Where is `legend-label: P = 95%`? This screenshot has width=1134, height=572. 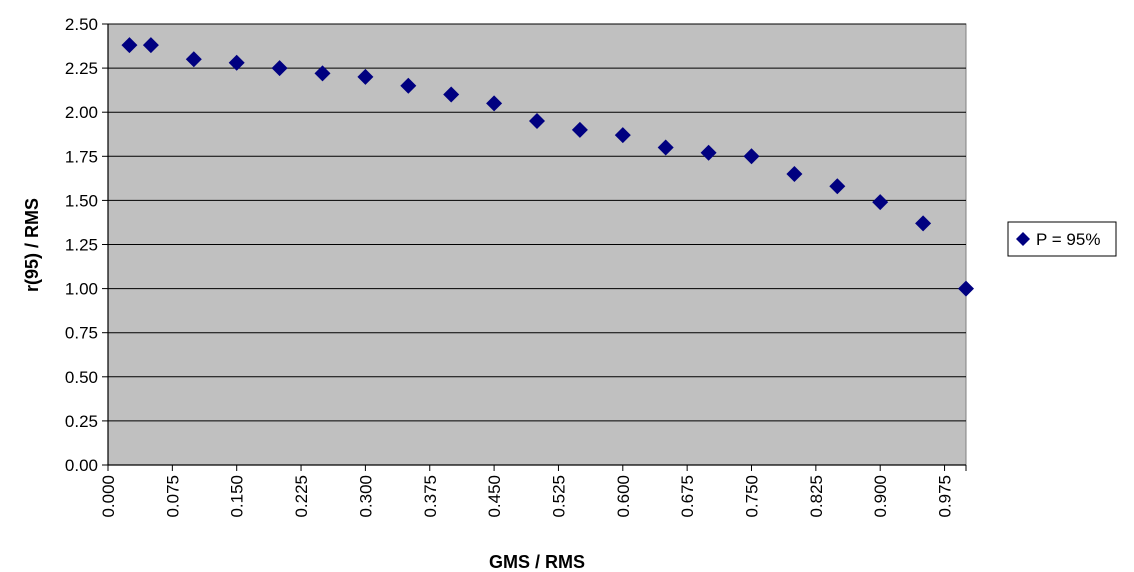
legend-label: P = 95% is located at coordinates (1068, 239).